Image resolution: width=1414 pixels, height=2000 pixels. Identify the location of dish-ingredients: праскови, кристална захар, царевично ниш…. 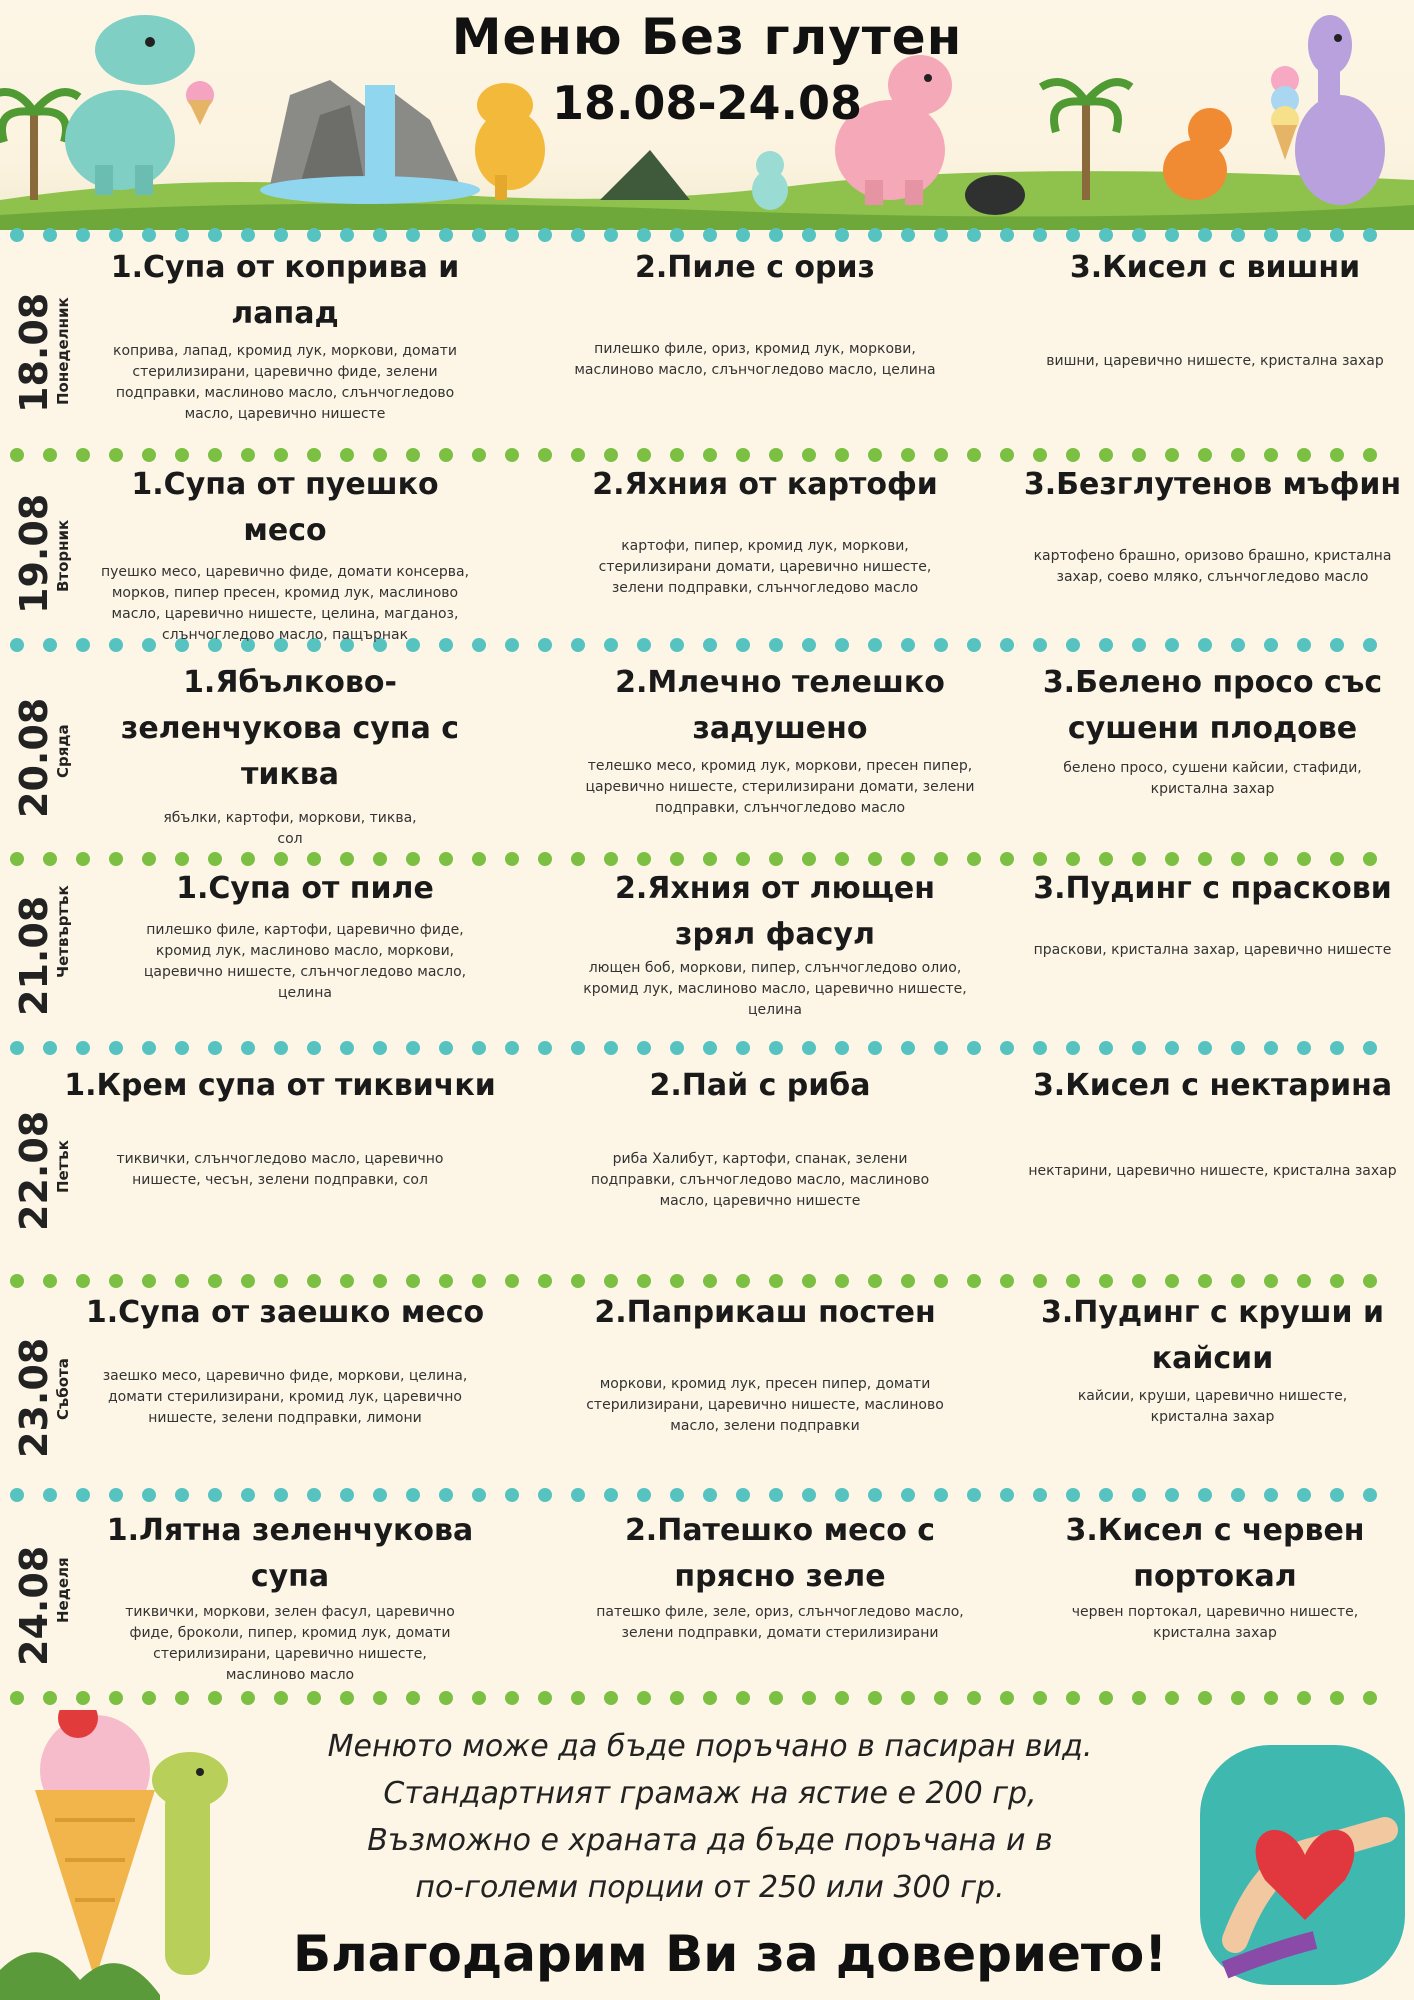
(1212, 950).